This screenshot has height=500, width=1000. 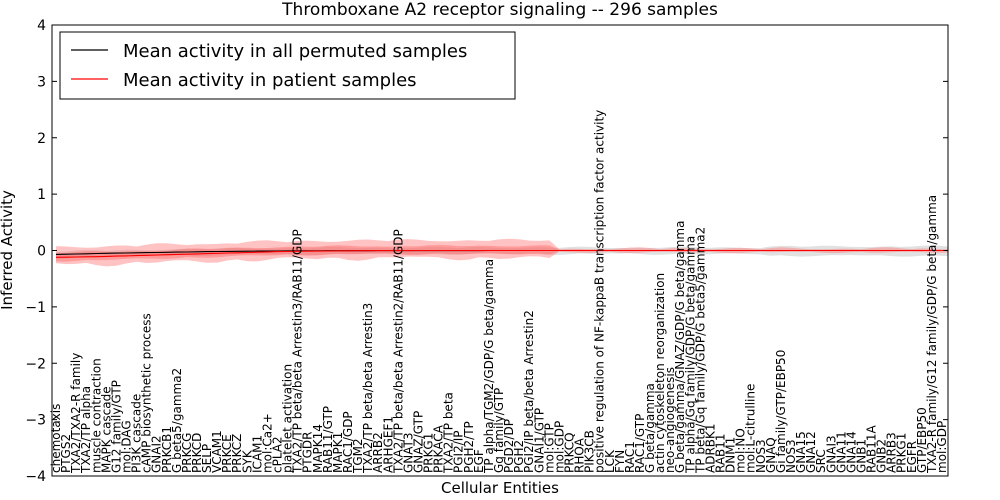 I want to click on x-tick-label: mol:NO, so click(x=741, y=450).